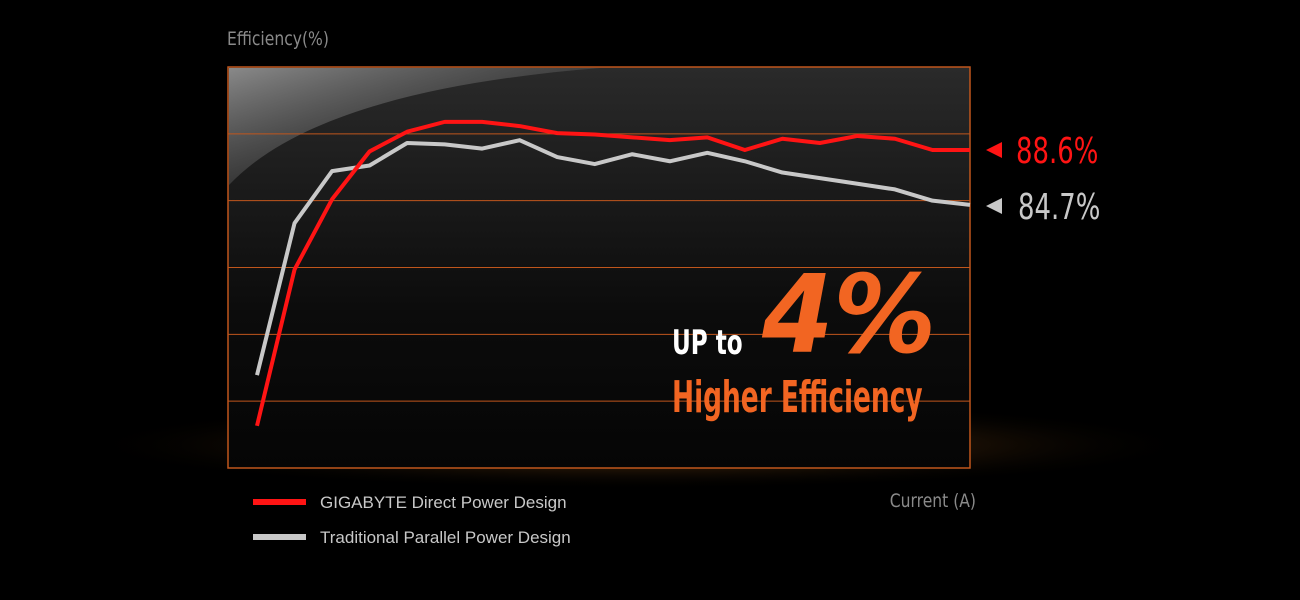 The height and width of the screenshot is (600, 1300). I want to click on gray-end-marker-icon, so click(994, 206).